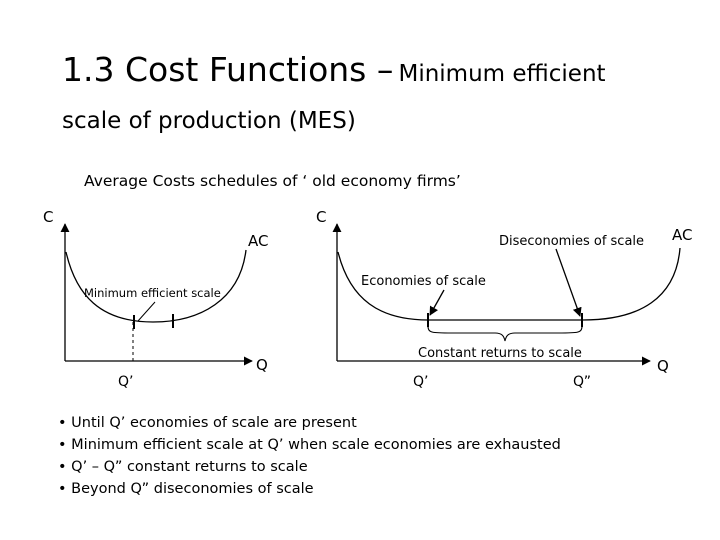  I want to click on left-q-prime-label: Q’, so click(125, 382).